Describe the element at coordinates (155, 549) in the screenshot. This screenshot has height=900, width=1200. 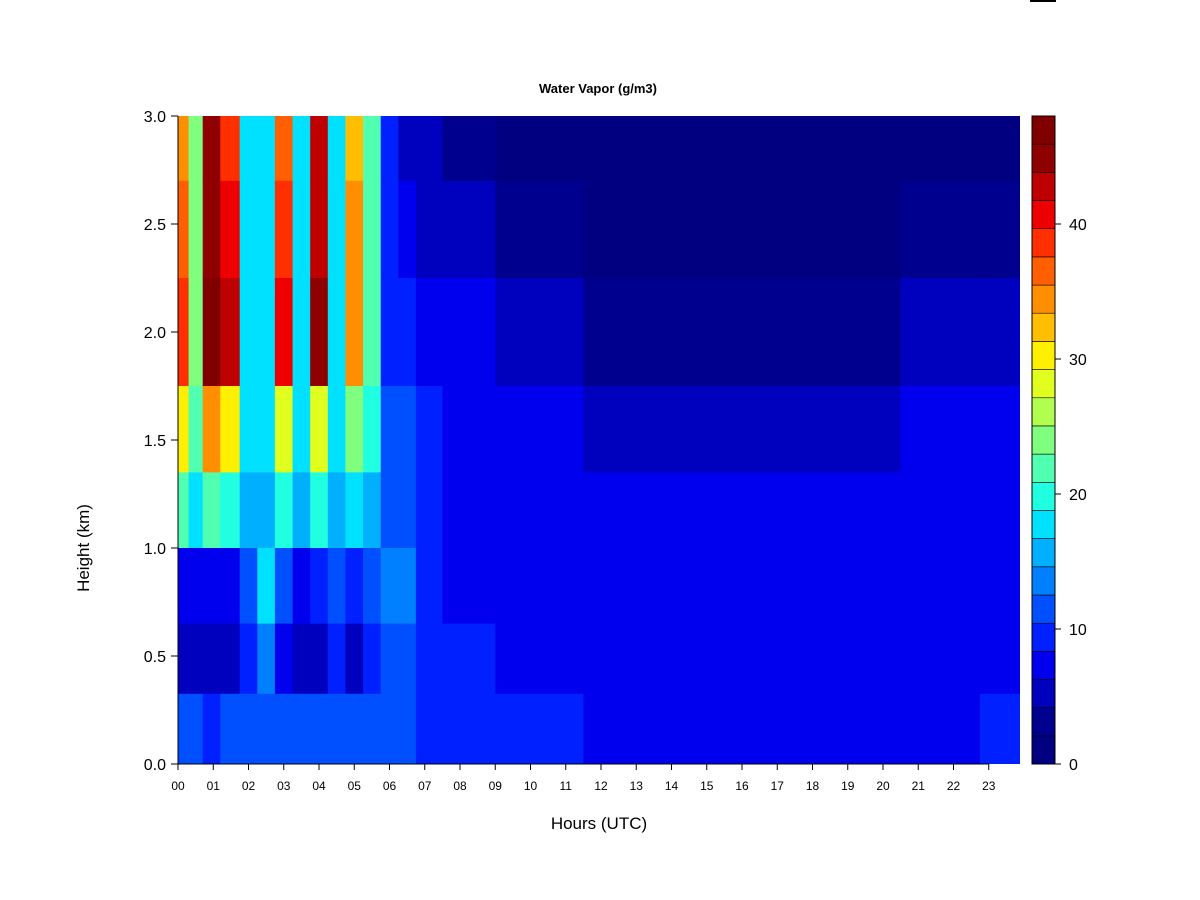
I see `y-tick-label: 1.0` at that location.